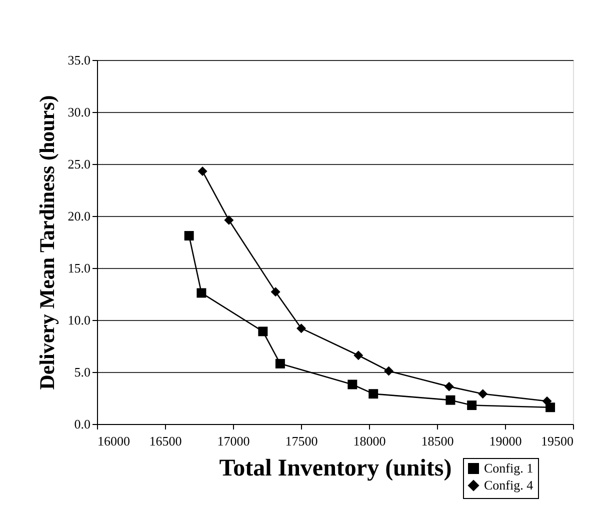 The height and width of the screenshot is (506, 607). What do you see at coordinates (335, 469) in the screenshot?
I see `x-axis-title: Total Inventory (units)` at bounding box center [335, 469].